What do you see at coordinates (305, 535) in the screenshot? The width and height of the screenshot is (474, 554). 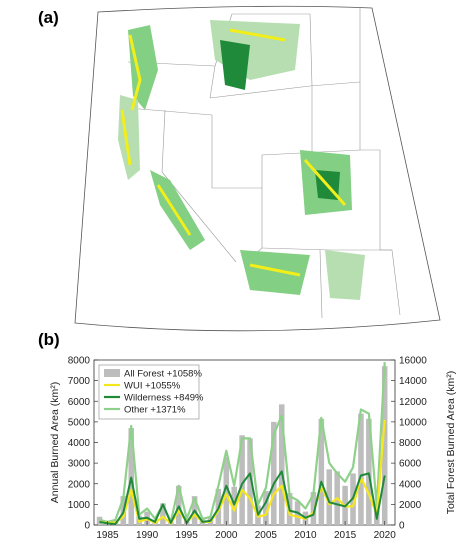 I see `x-tick-label: 2010` at bounding box center [305, 535].